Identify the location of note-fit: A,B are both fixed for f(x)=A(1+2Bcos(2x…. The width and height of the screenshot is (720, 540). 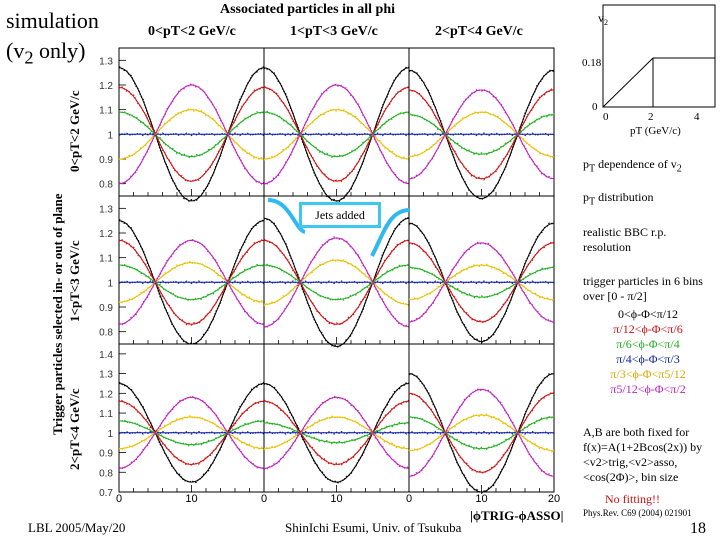
(643, 454).